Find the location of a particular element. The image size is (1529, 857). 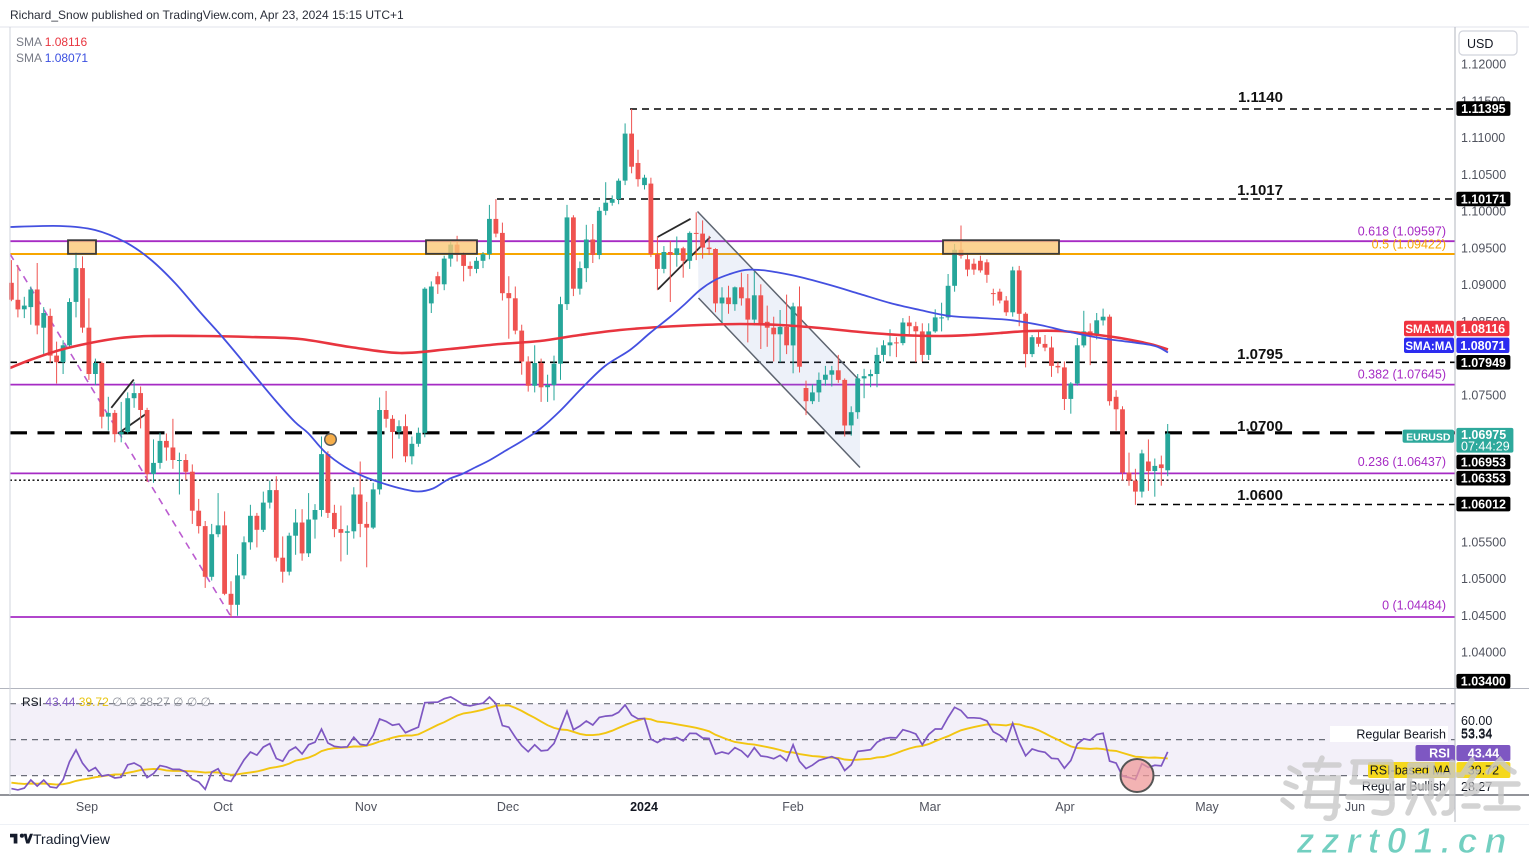

svg-text: 07:44:29 is located at coordinates (1485, 447).